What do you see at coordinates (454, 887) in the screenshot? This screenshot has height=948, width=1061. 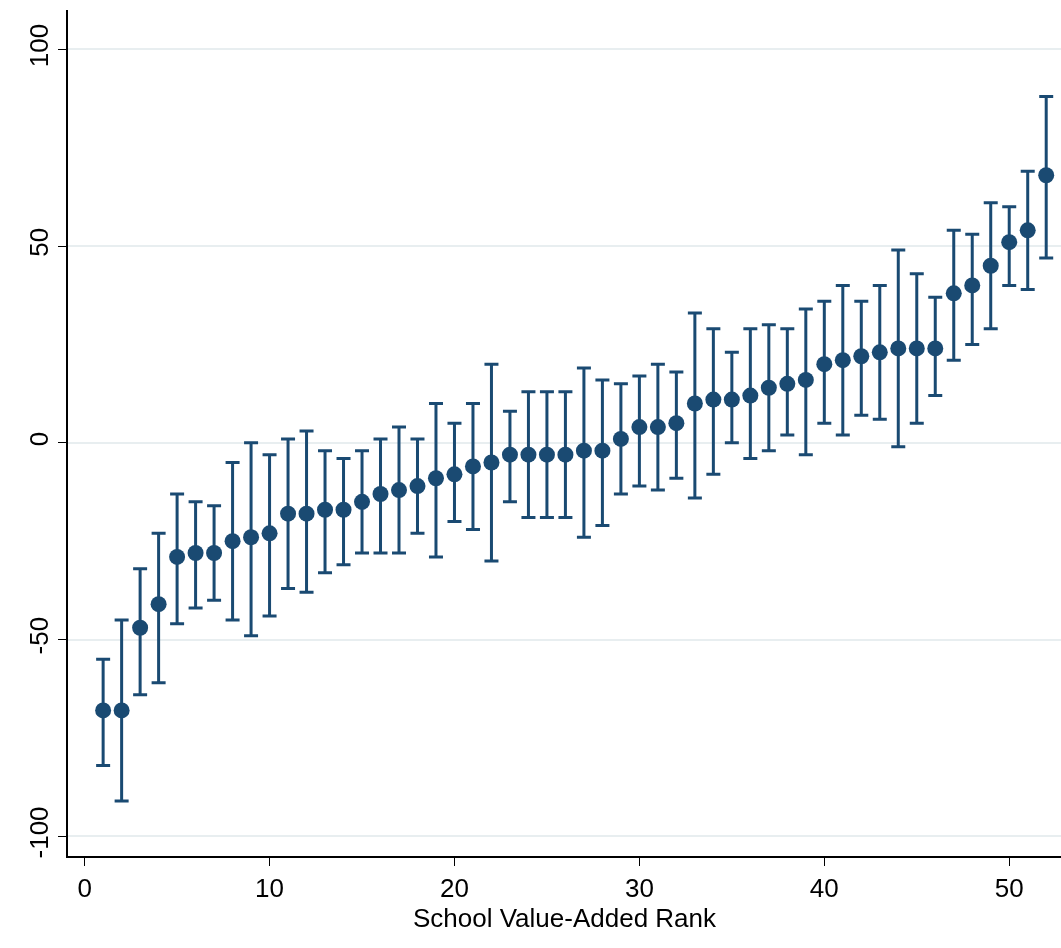 I see `x-tick-label: 20` at bounding box center [454, 887].